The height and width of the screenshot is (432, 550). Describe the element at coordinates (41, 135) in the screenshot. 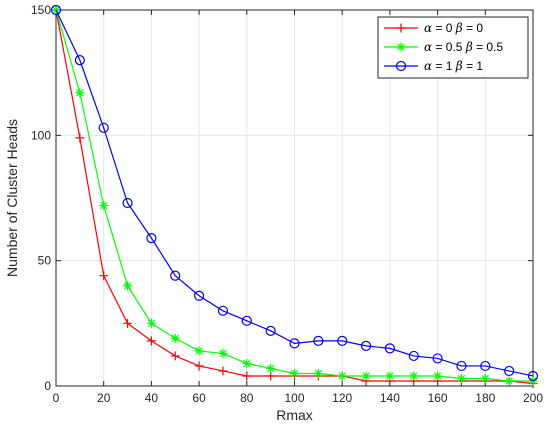

I see `y-tick-label: 100` at that location.